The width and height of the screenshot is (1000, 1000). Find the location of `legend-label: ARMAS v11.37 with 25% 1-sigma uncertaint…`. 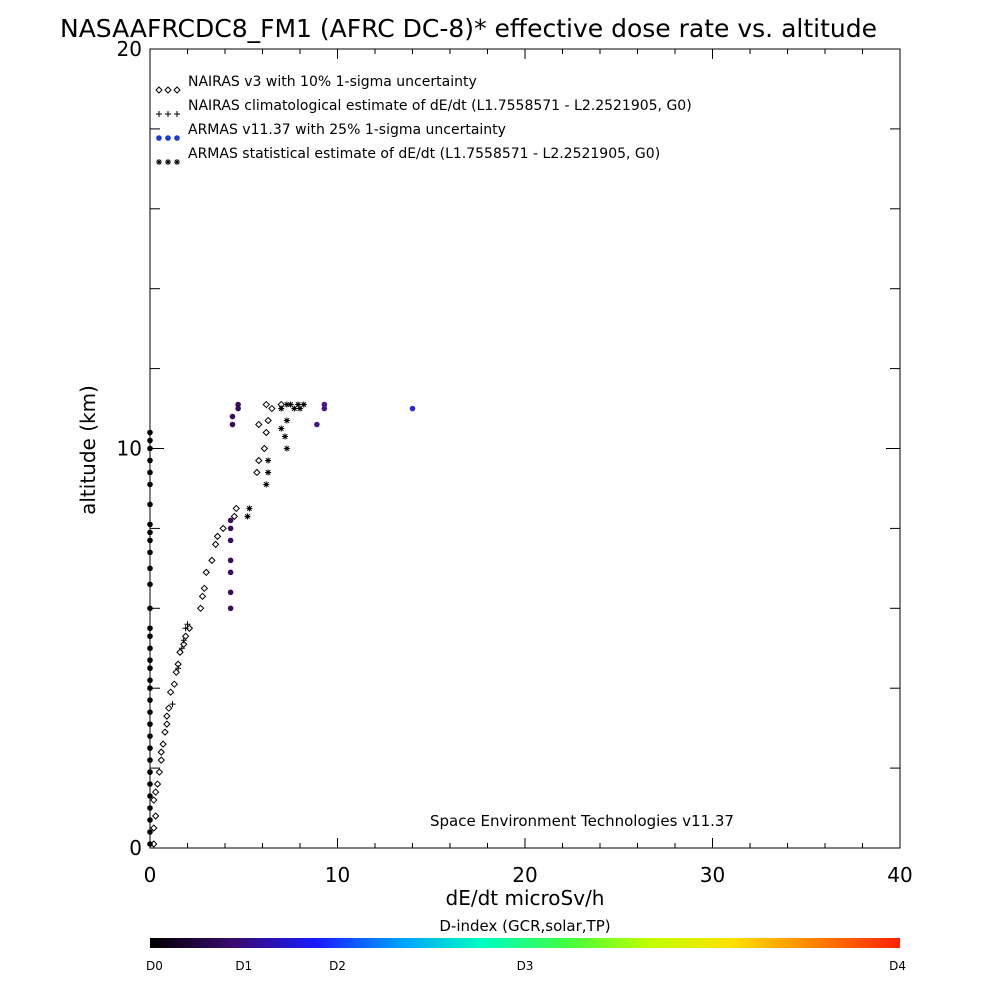

legend-label: ARMAS v11.37 with 25% 1-sigma uncertaint… is located at coordinates (347, 130).